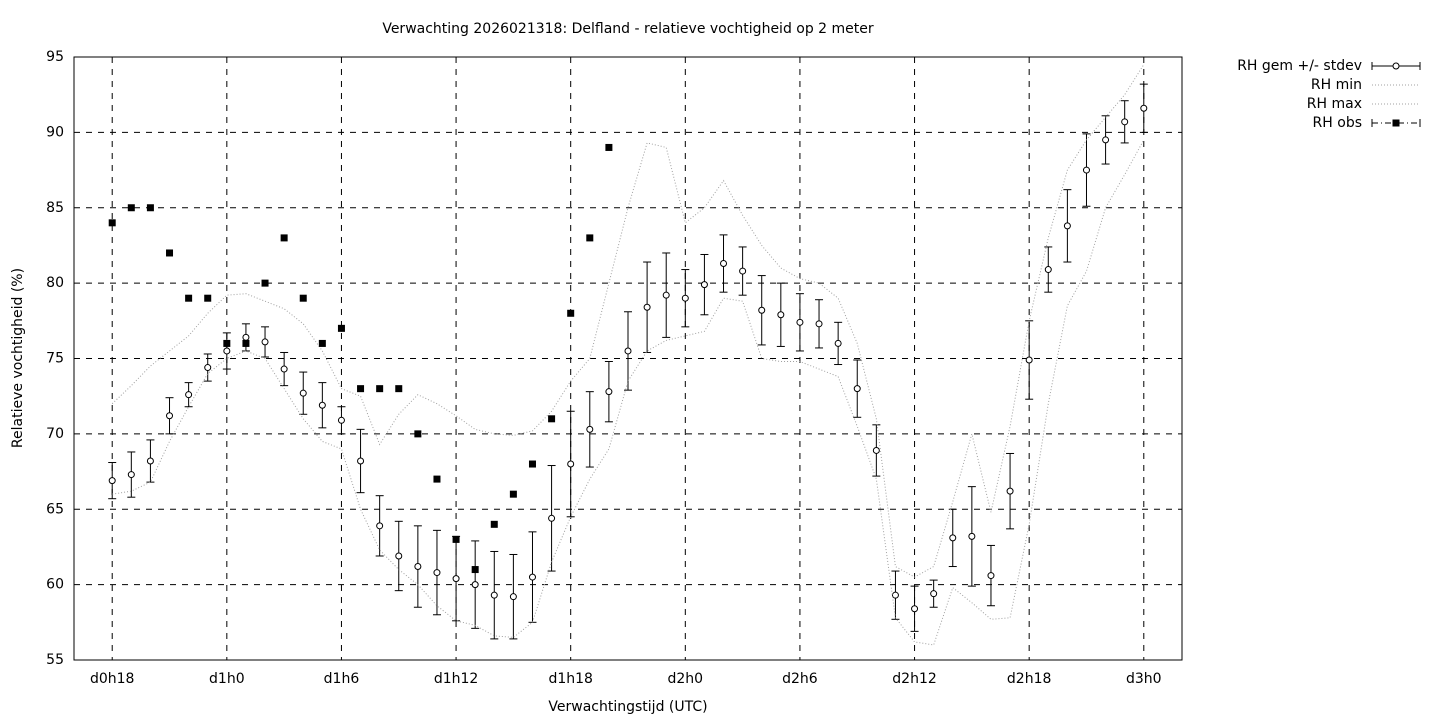  What do you see at coordinates (55, 283) in the screenshot?
I see `y-tick-label: 80` at bounding box center [55, 283].